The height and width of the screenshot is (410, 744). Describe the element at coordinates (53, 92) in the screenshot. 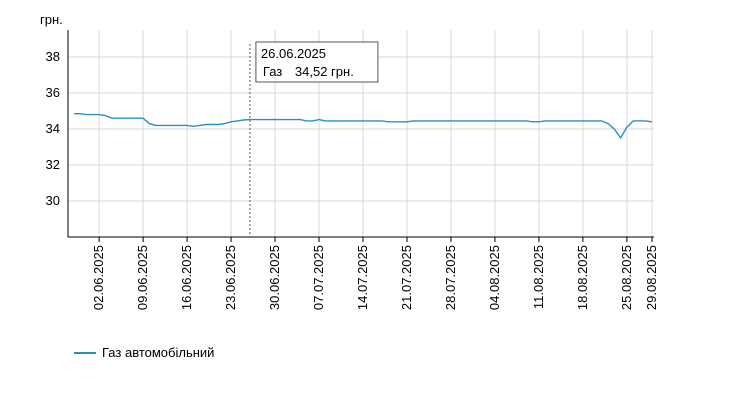

I see `y-tick-label: 36` at that location.